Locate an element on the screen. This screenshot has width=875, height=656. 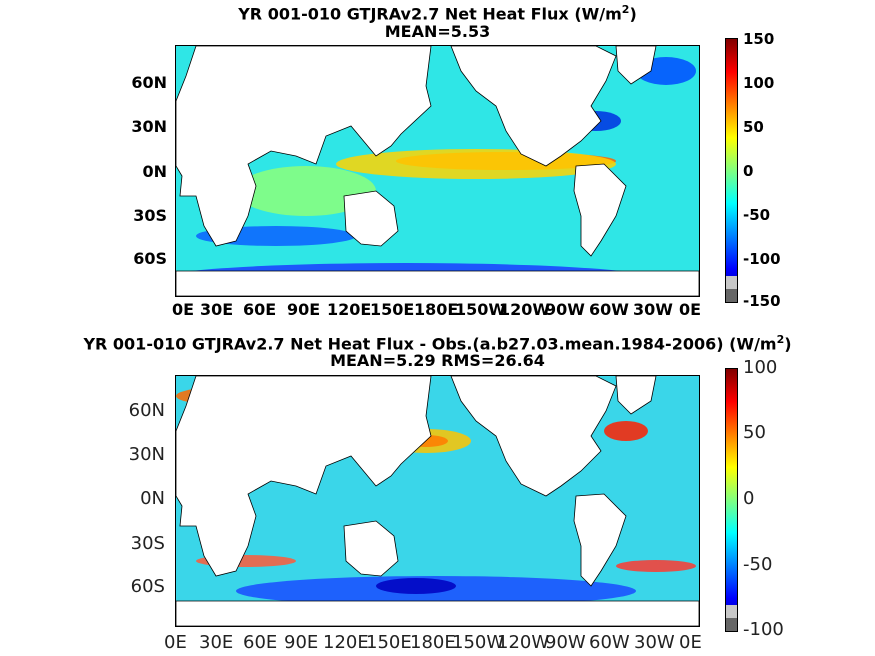
colorbar-tick: -150 is located at coordinates (762, 301).